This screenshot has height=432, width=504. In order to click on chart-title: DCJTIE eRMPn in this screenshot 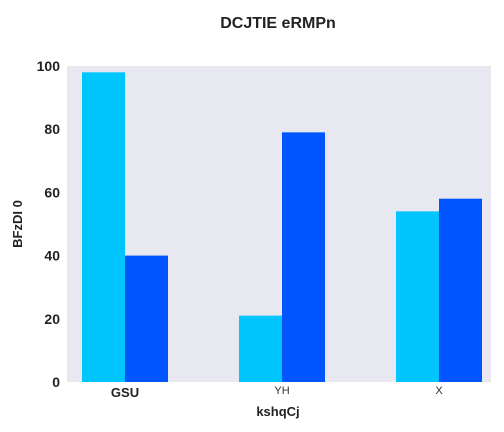, I will do `click(278, 23)`.